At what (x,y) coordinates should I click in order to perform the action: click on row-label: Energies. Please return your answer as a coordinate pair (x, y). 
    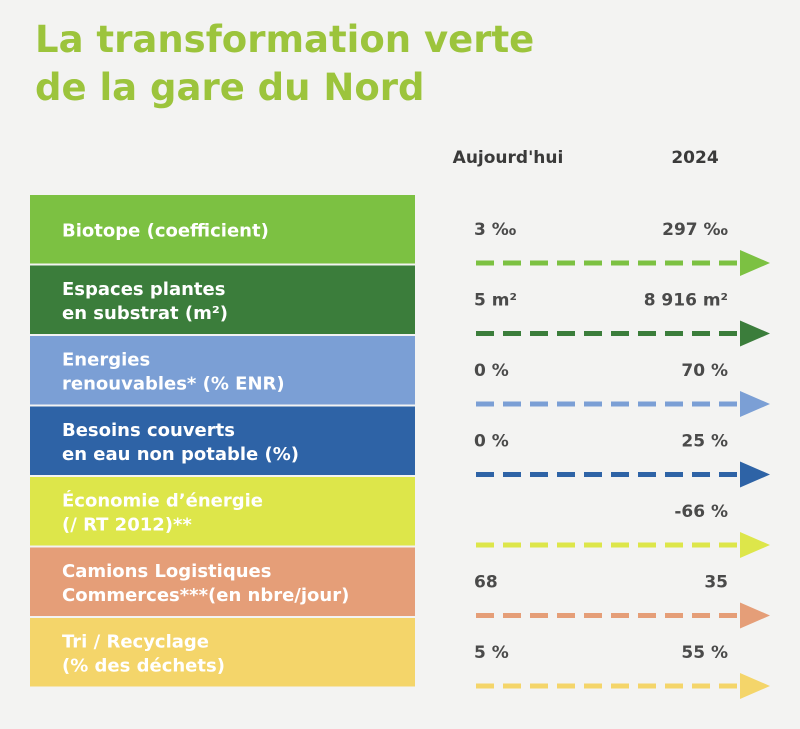
    Looking at the image, I should click on (106, 359).